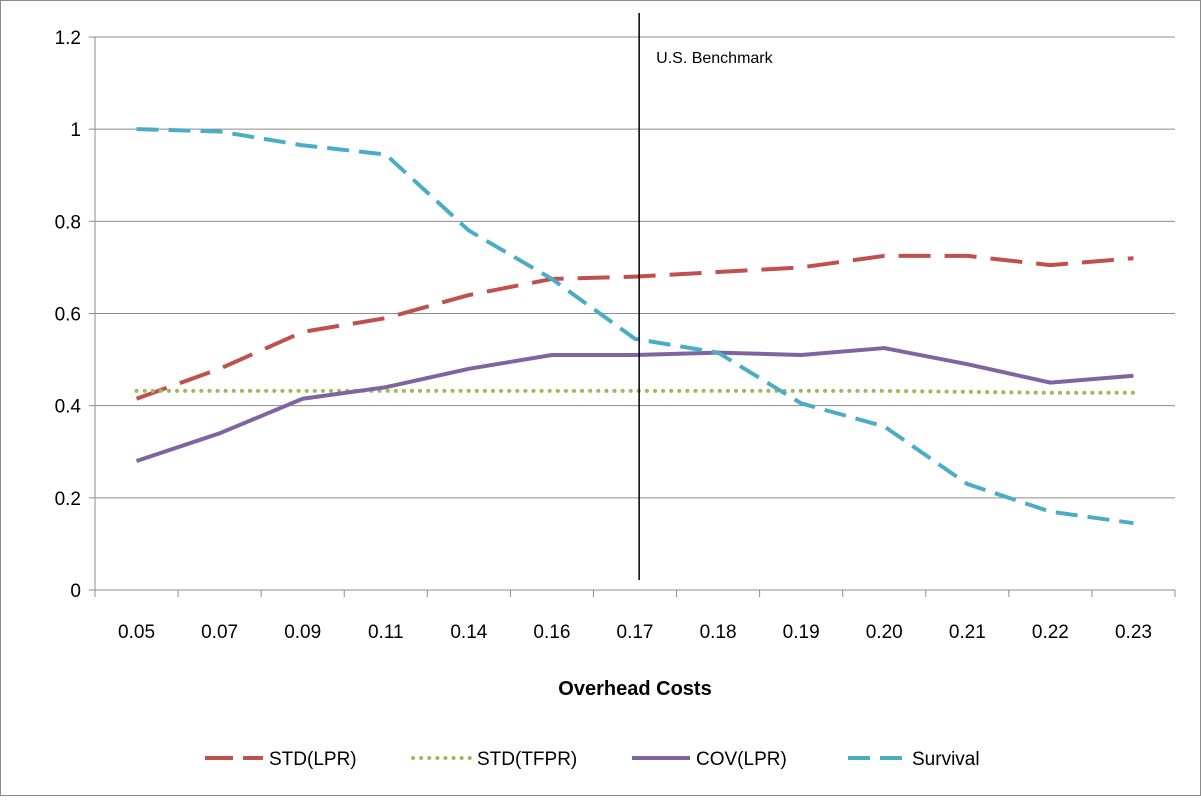  I want to click on x-tick-label: 0.22, so click(1050, 632).